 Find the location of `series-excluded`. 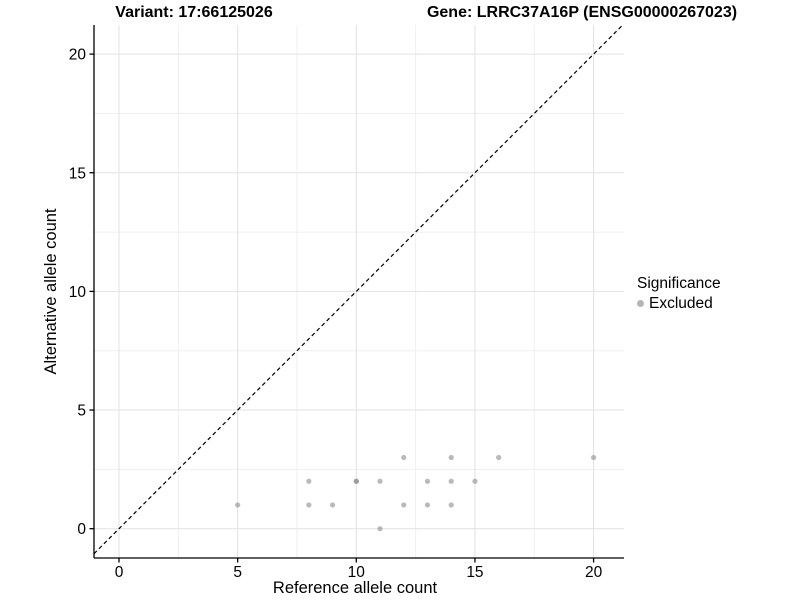

series-excluded is located at coordinates (416, 493).